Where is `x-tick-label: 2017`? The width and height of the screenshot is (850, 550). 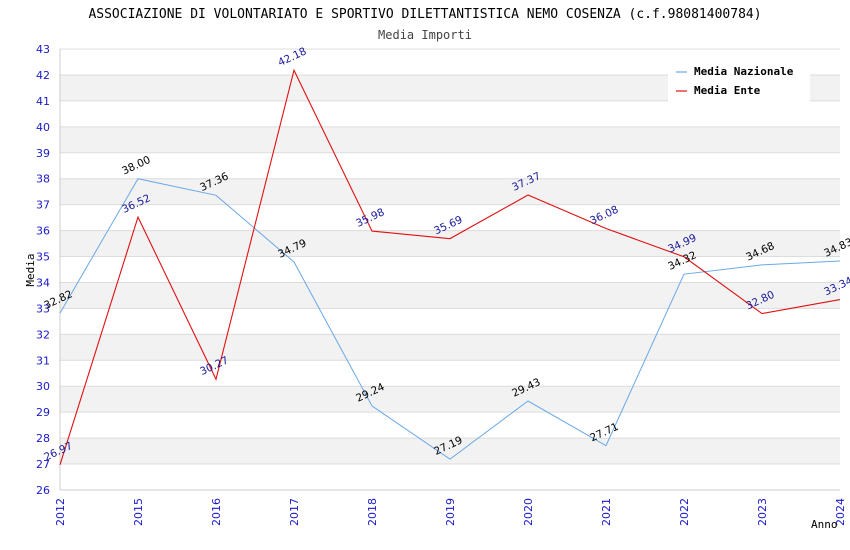
x-tick-label: 2017 is located at coordinates (294, 512).